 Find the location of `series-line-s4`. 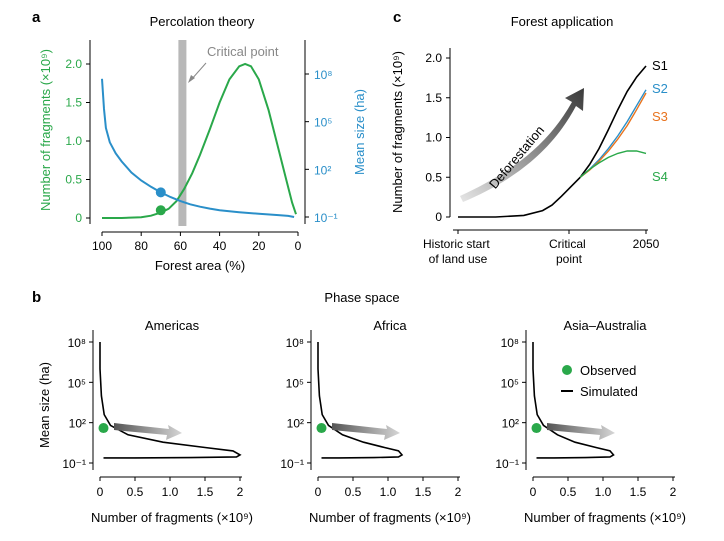

series-line-s4 is located at coordinates (613, 164).